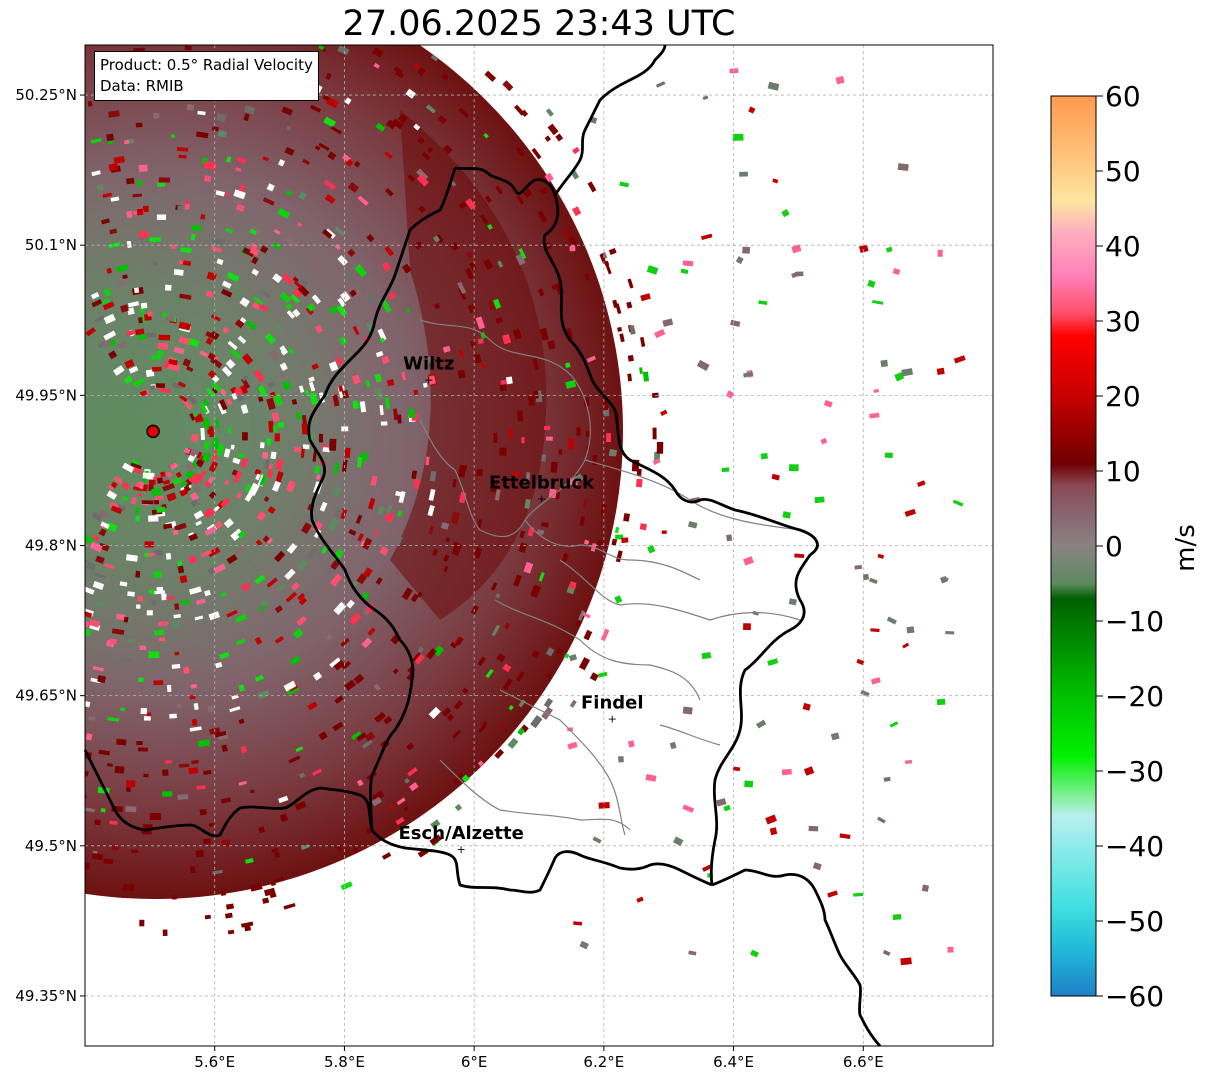  What do you see at coordinates (206, 65) in the screenshot?
I see `product-label: Product: 0.5° Radial Velocity` at bounding box center [206, 65].